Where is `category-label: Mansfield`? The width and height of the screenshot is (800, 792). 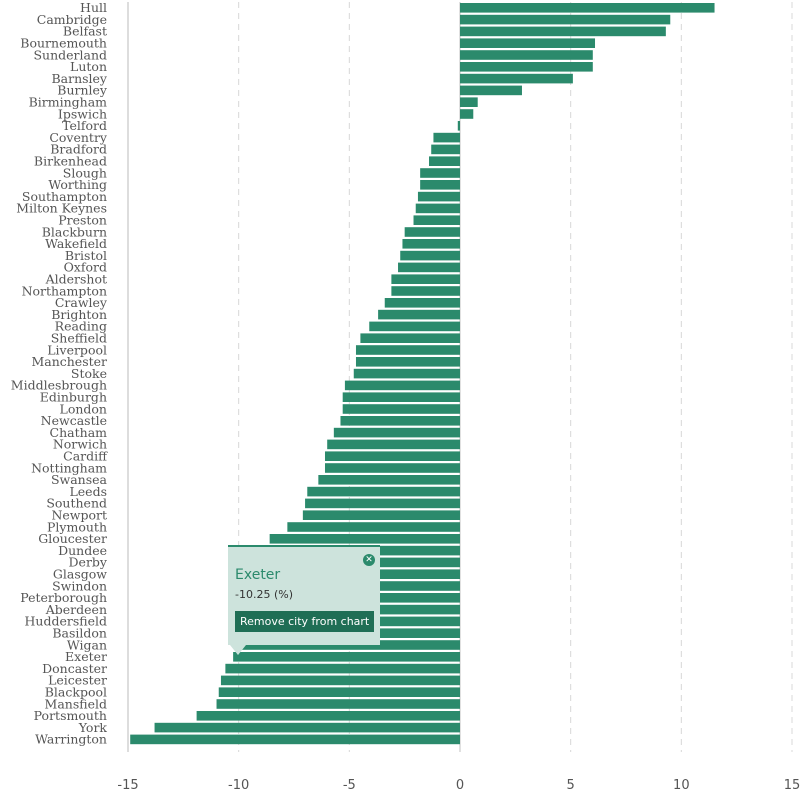
category-label: Mansfield is located at coordinates (76, 703).